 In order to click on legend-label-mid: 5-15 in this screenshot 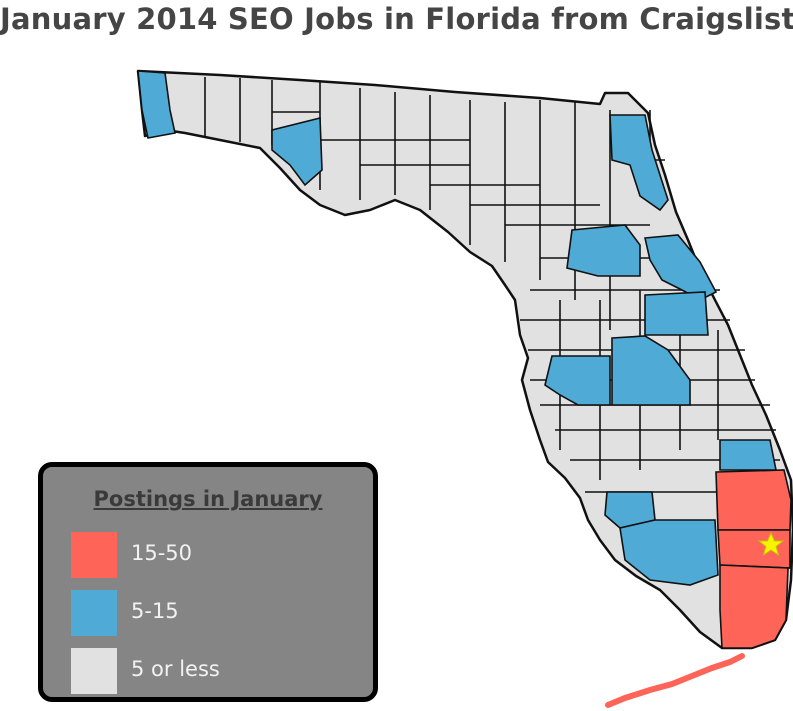, I will do `click(155, 611)`.